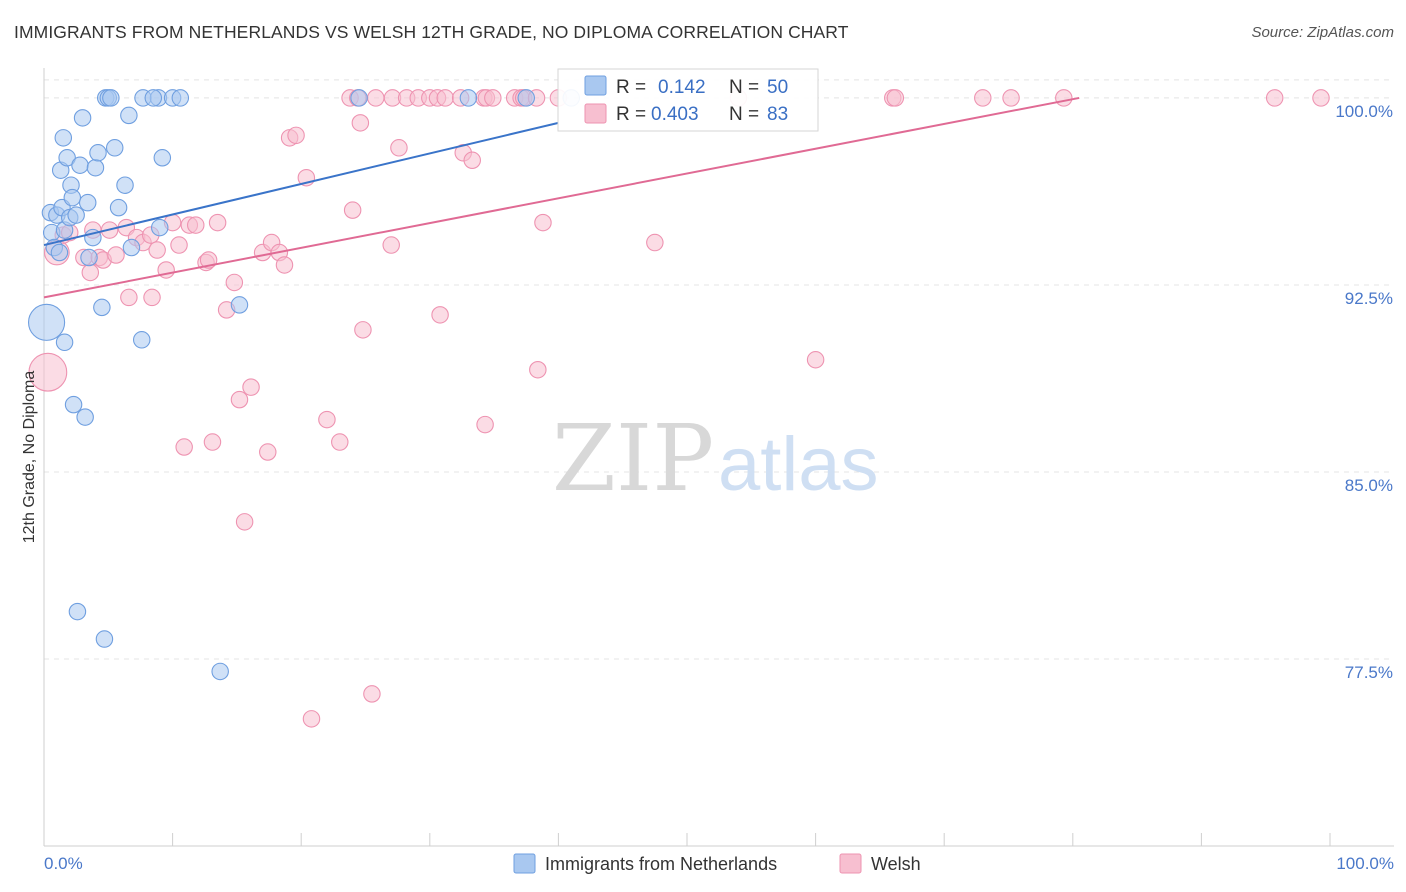 Image resolution: width=1406 pixels, height=892 pixels. I want to click on series2-r-label: R =, so click(631, 114).